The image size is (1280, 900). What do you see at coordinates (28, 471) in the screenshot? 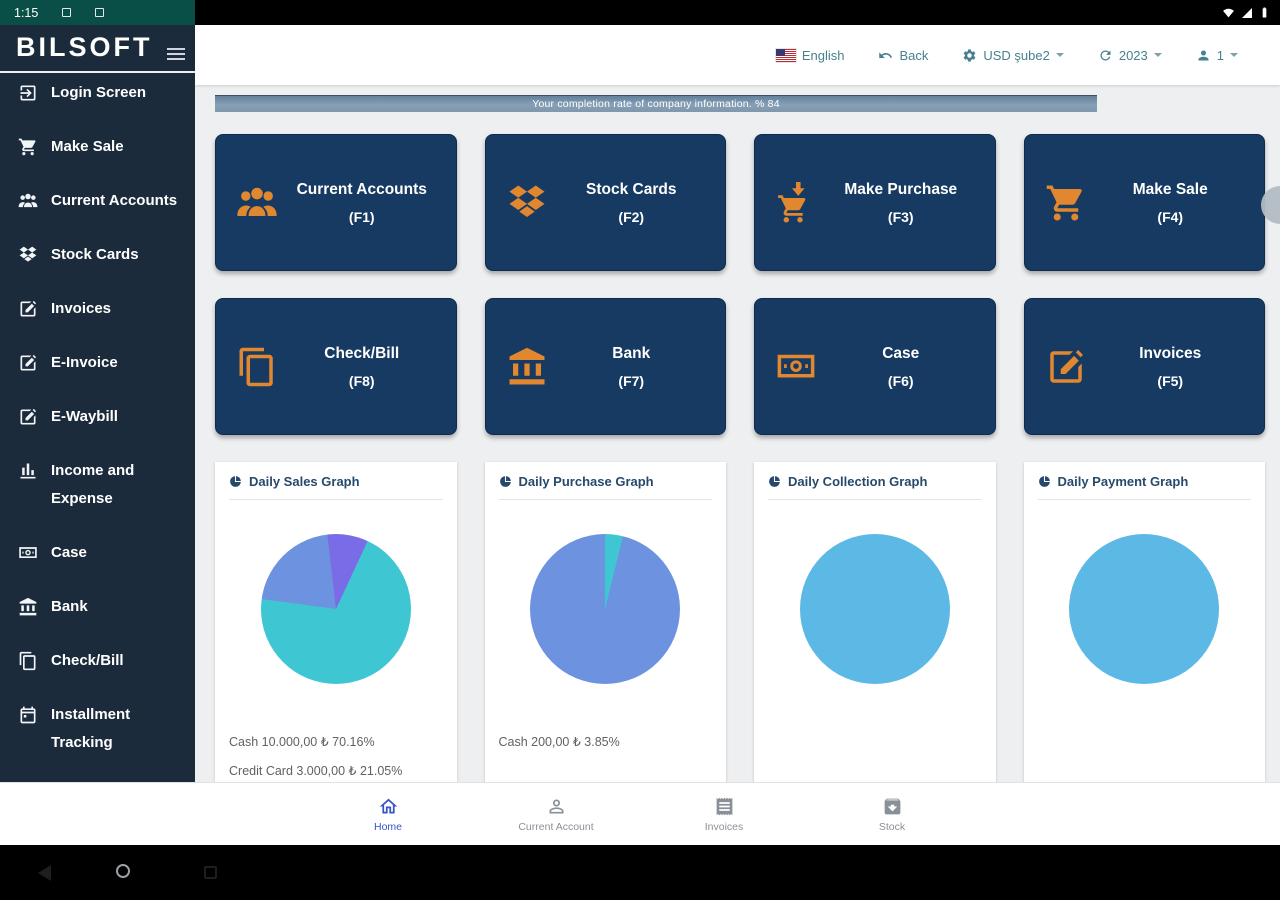
I see `bar-chart-icon` at bounding box center [28, 471].